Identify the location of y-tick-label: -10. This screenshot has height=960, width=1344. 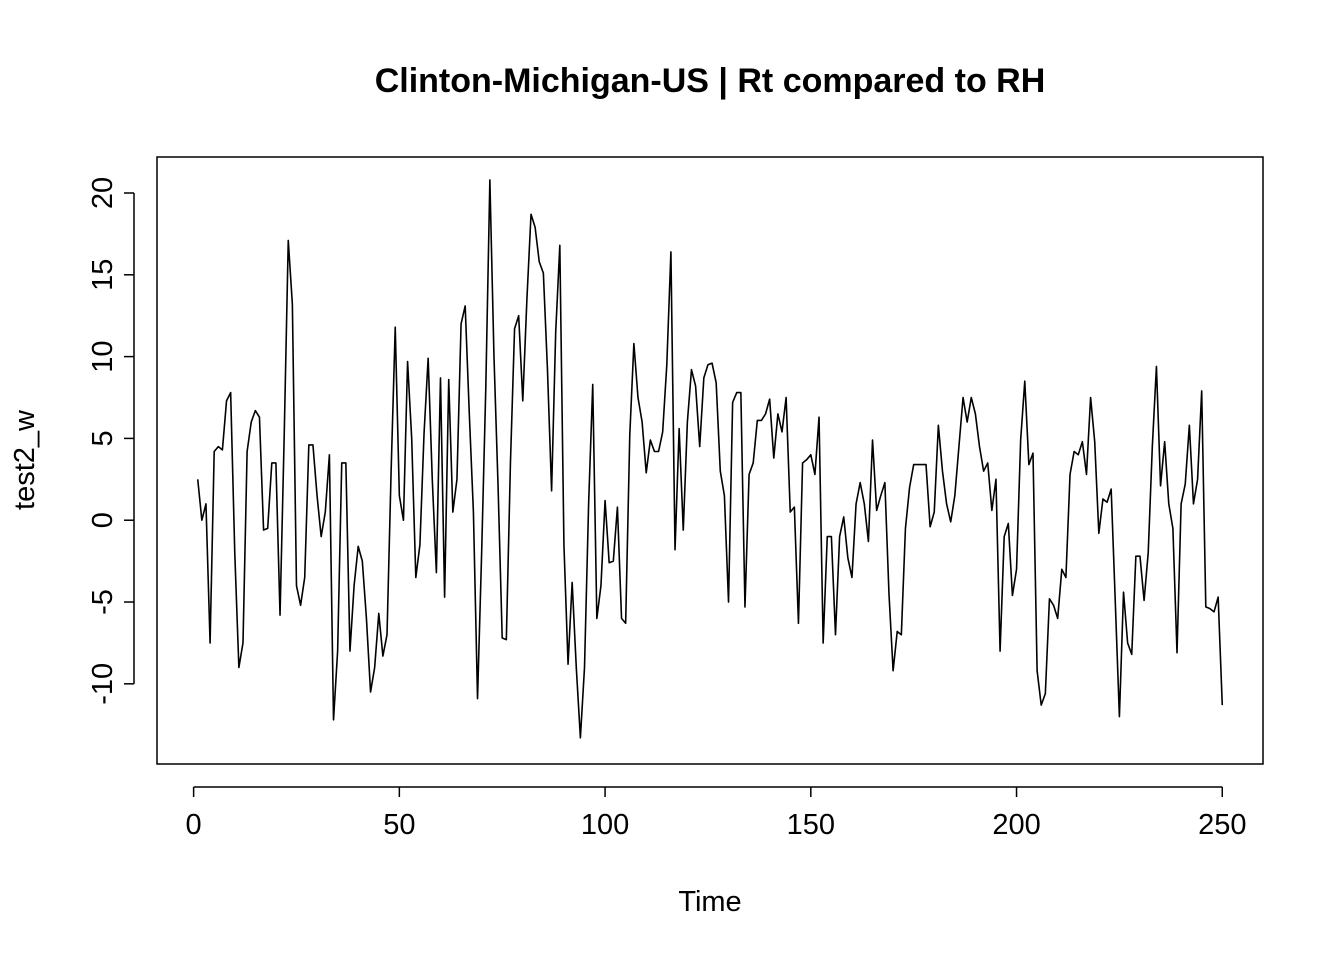
(103, 684).